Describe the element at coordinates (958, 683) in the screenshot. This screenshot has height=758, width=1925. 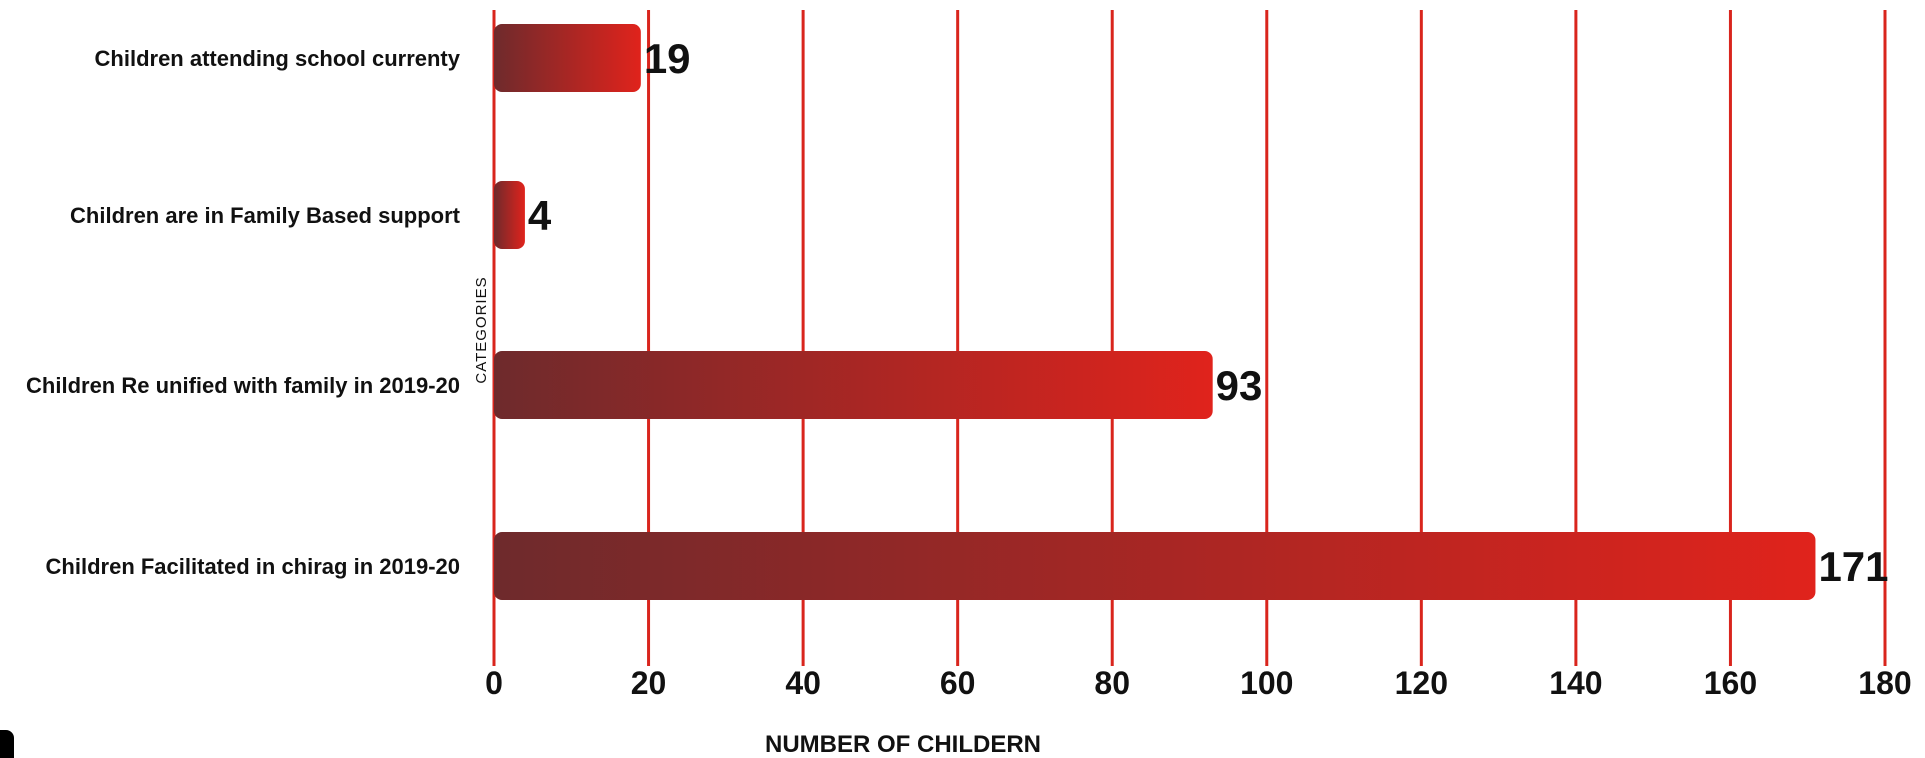
I see `x-tick-label: 60` at that location.